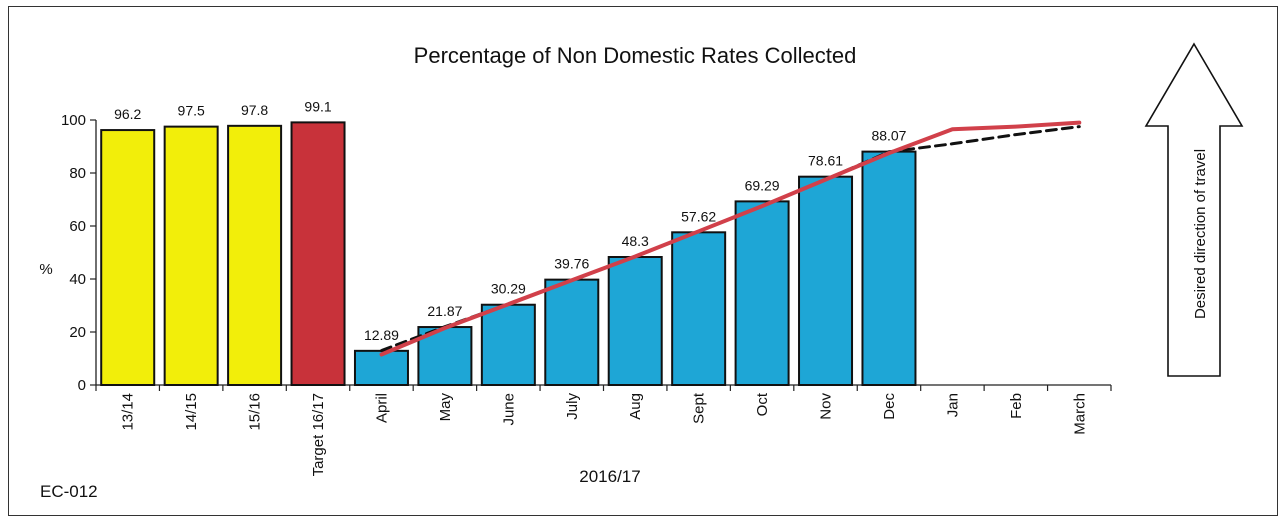 This screenshot has width=1283, height=517. Describe the element at coordinates (1079, 414) in the screenshot. I see `x-tick-label: March` at that location.